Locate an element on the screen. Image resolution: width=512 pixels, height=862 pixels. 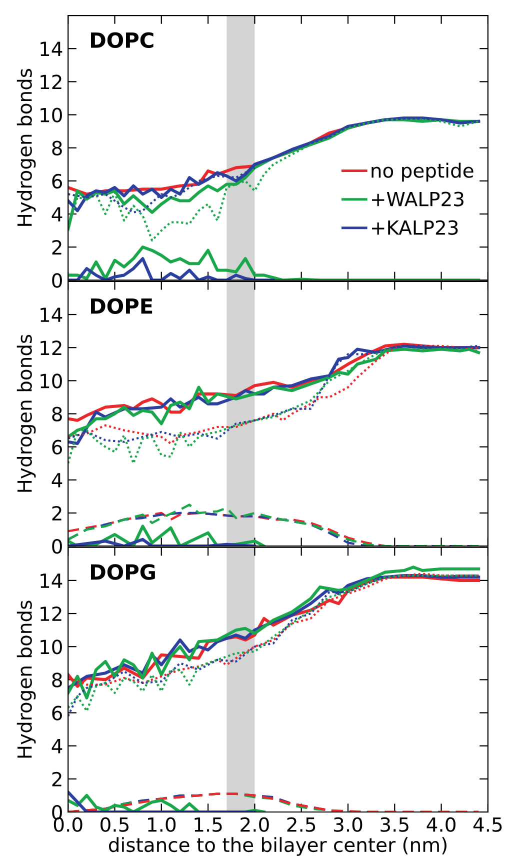
x-tick-label: 4.0 is located at coordinates (441, 824).